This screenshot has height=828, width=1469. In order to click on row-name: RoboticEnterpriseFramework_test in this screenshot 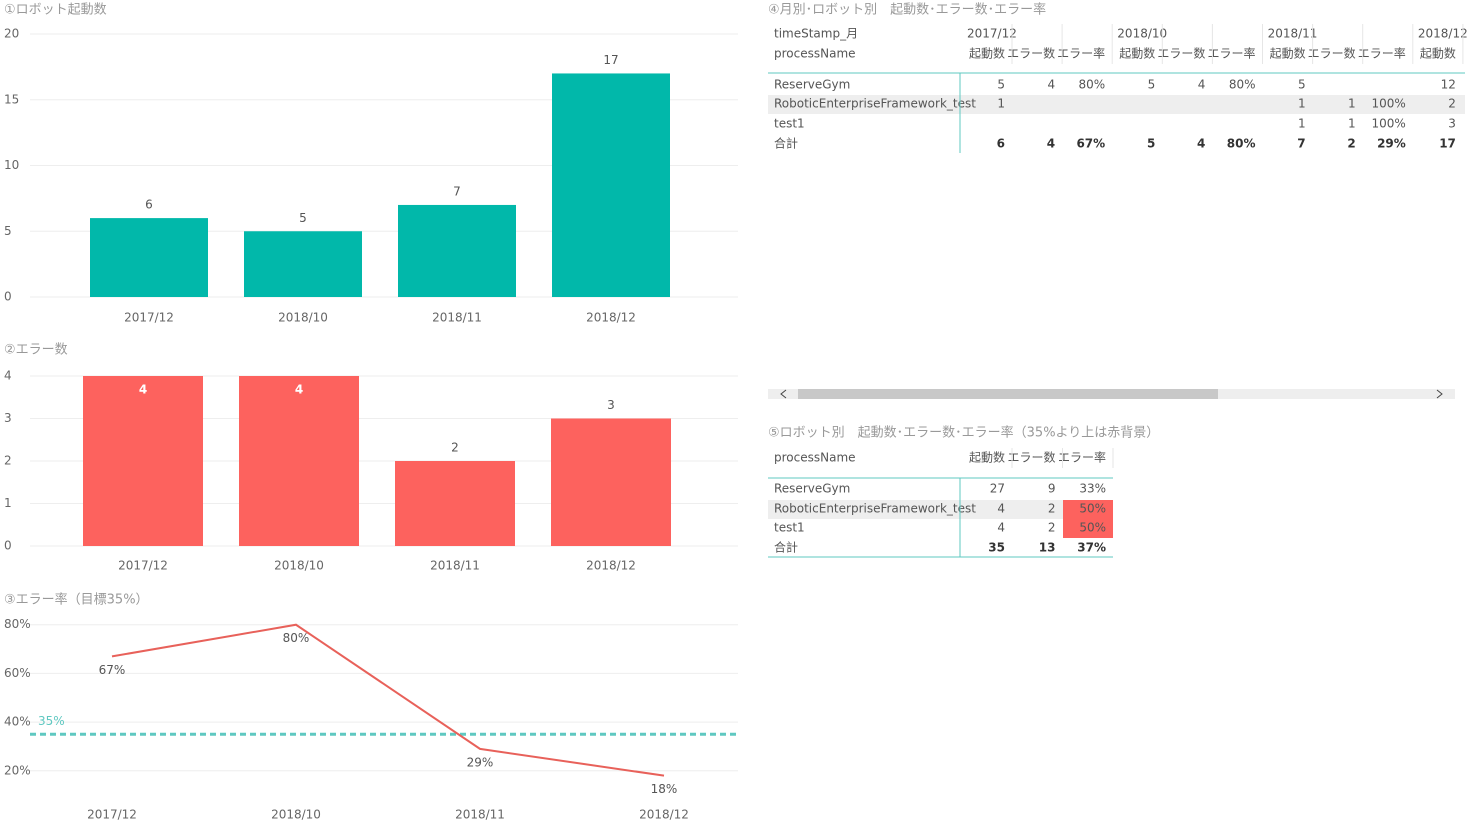, I will do `click(875, 104)`.